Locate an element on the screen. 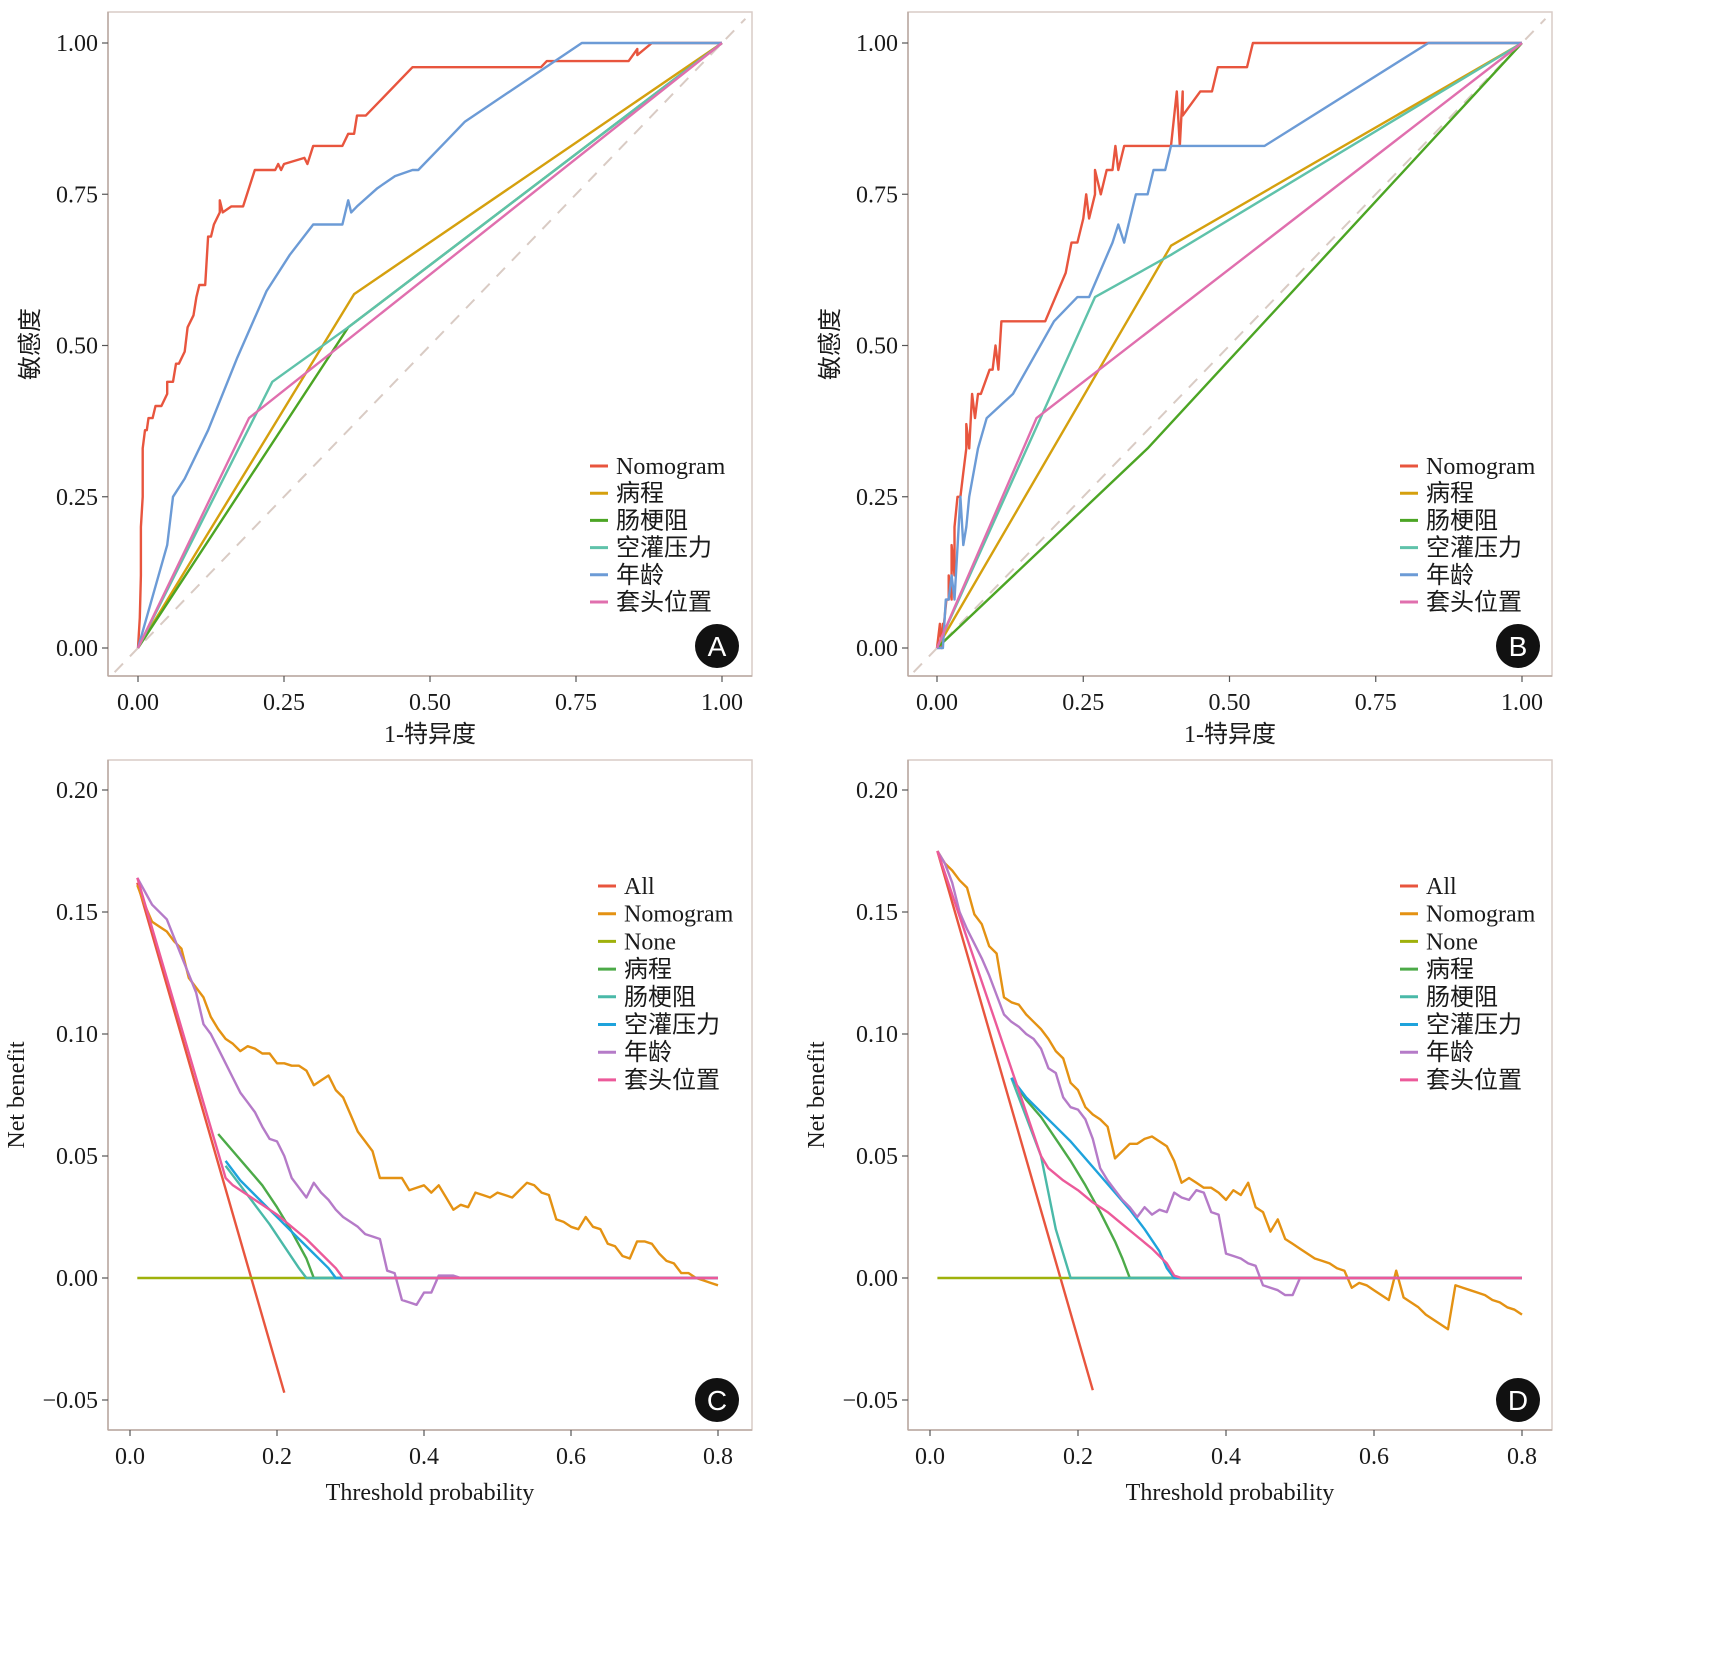  series-line-all is located at coordinates (1015, 1120).